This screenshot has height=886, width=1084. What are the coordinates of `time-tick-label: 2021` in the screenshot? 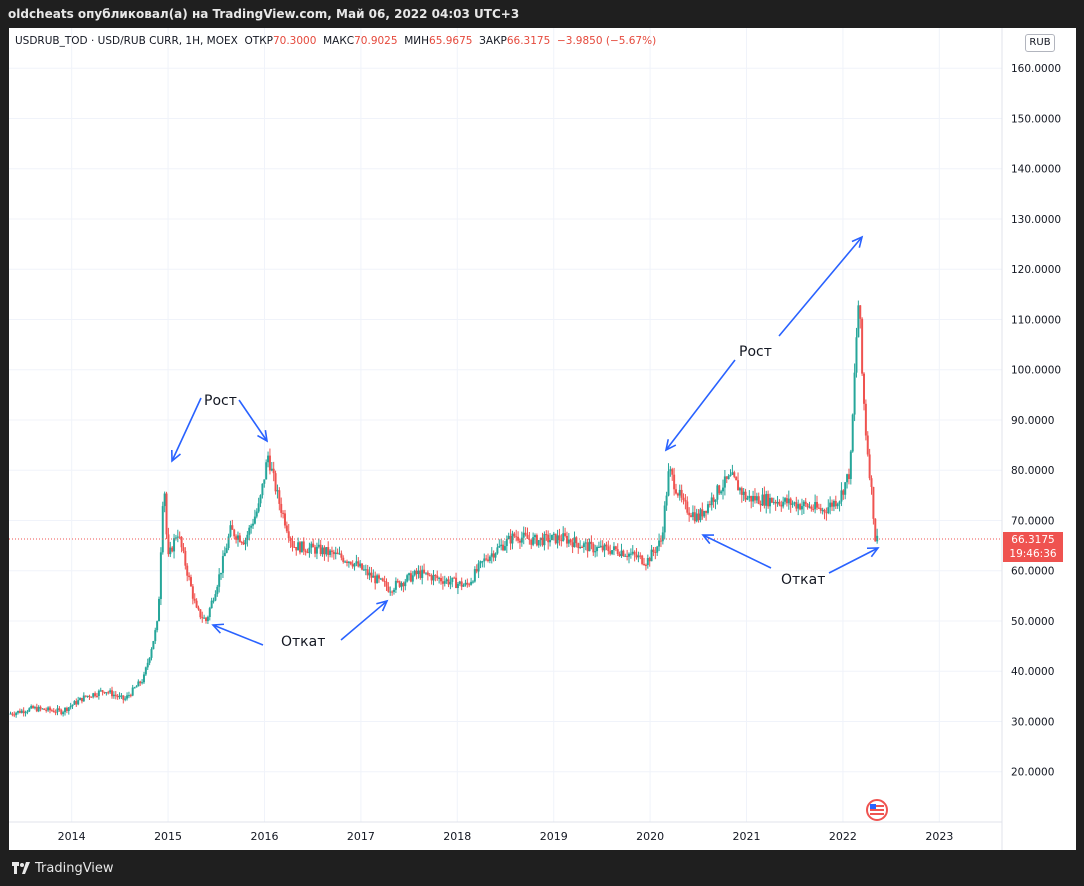 It's located at (747, 836).